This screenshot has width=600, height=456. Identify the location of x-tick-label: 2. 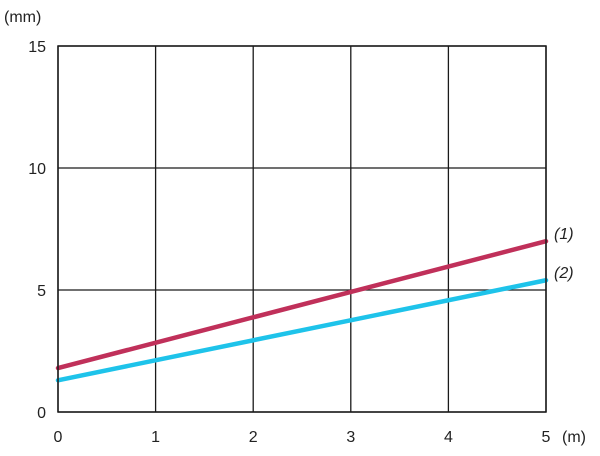
(253, 437).